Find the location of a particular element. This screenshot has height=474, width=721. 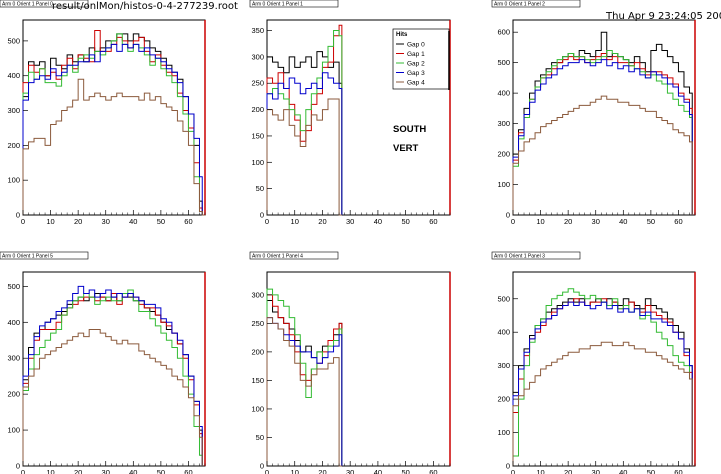

legend-box is located at coordinates (421, 59).